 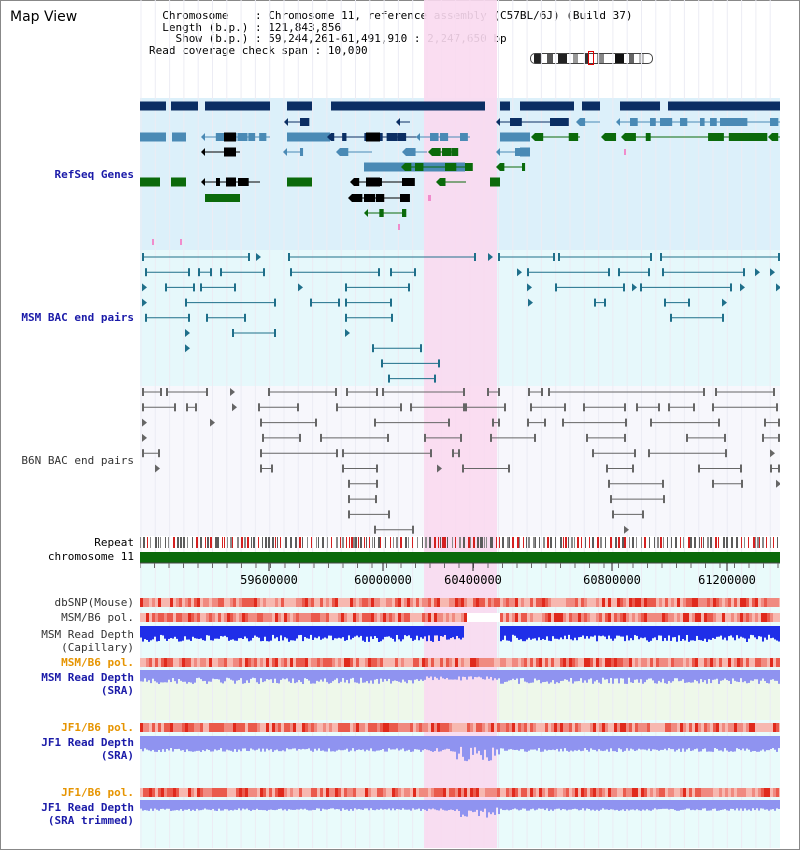 What do you see at coordinates (97, 662) in the screenshot?
I see `track-label-msm-b6-pol-2: MSM/B6 pol.` at bounding box center [97, 662].